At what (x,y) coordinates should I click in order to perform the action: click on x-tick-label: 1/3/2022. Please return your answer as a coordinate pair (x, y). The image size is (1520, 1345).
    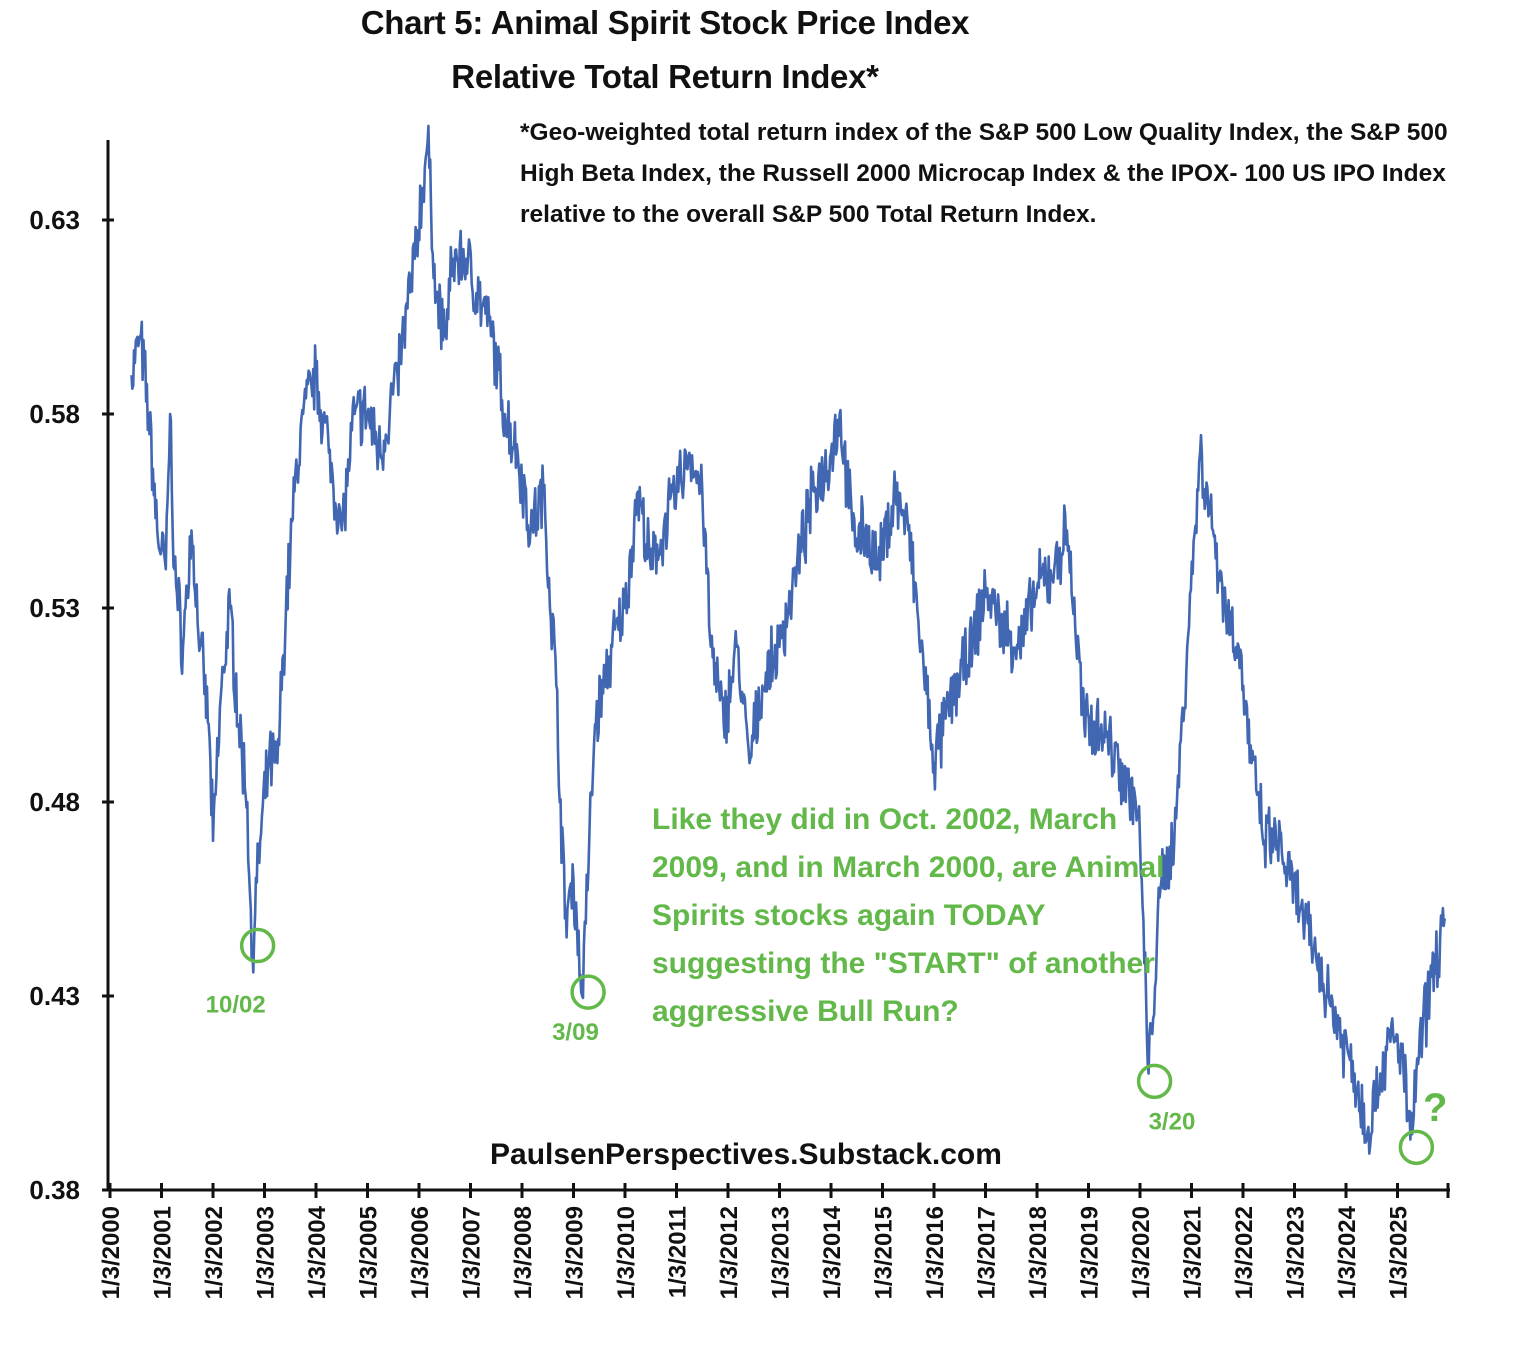
    Looking at the image, I should click on (1244, 1252).